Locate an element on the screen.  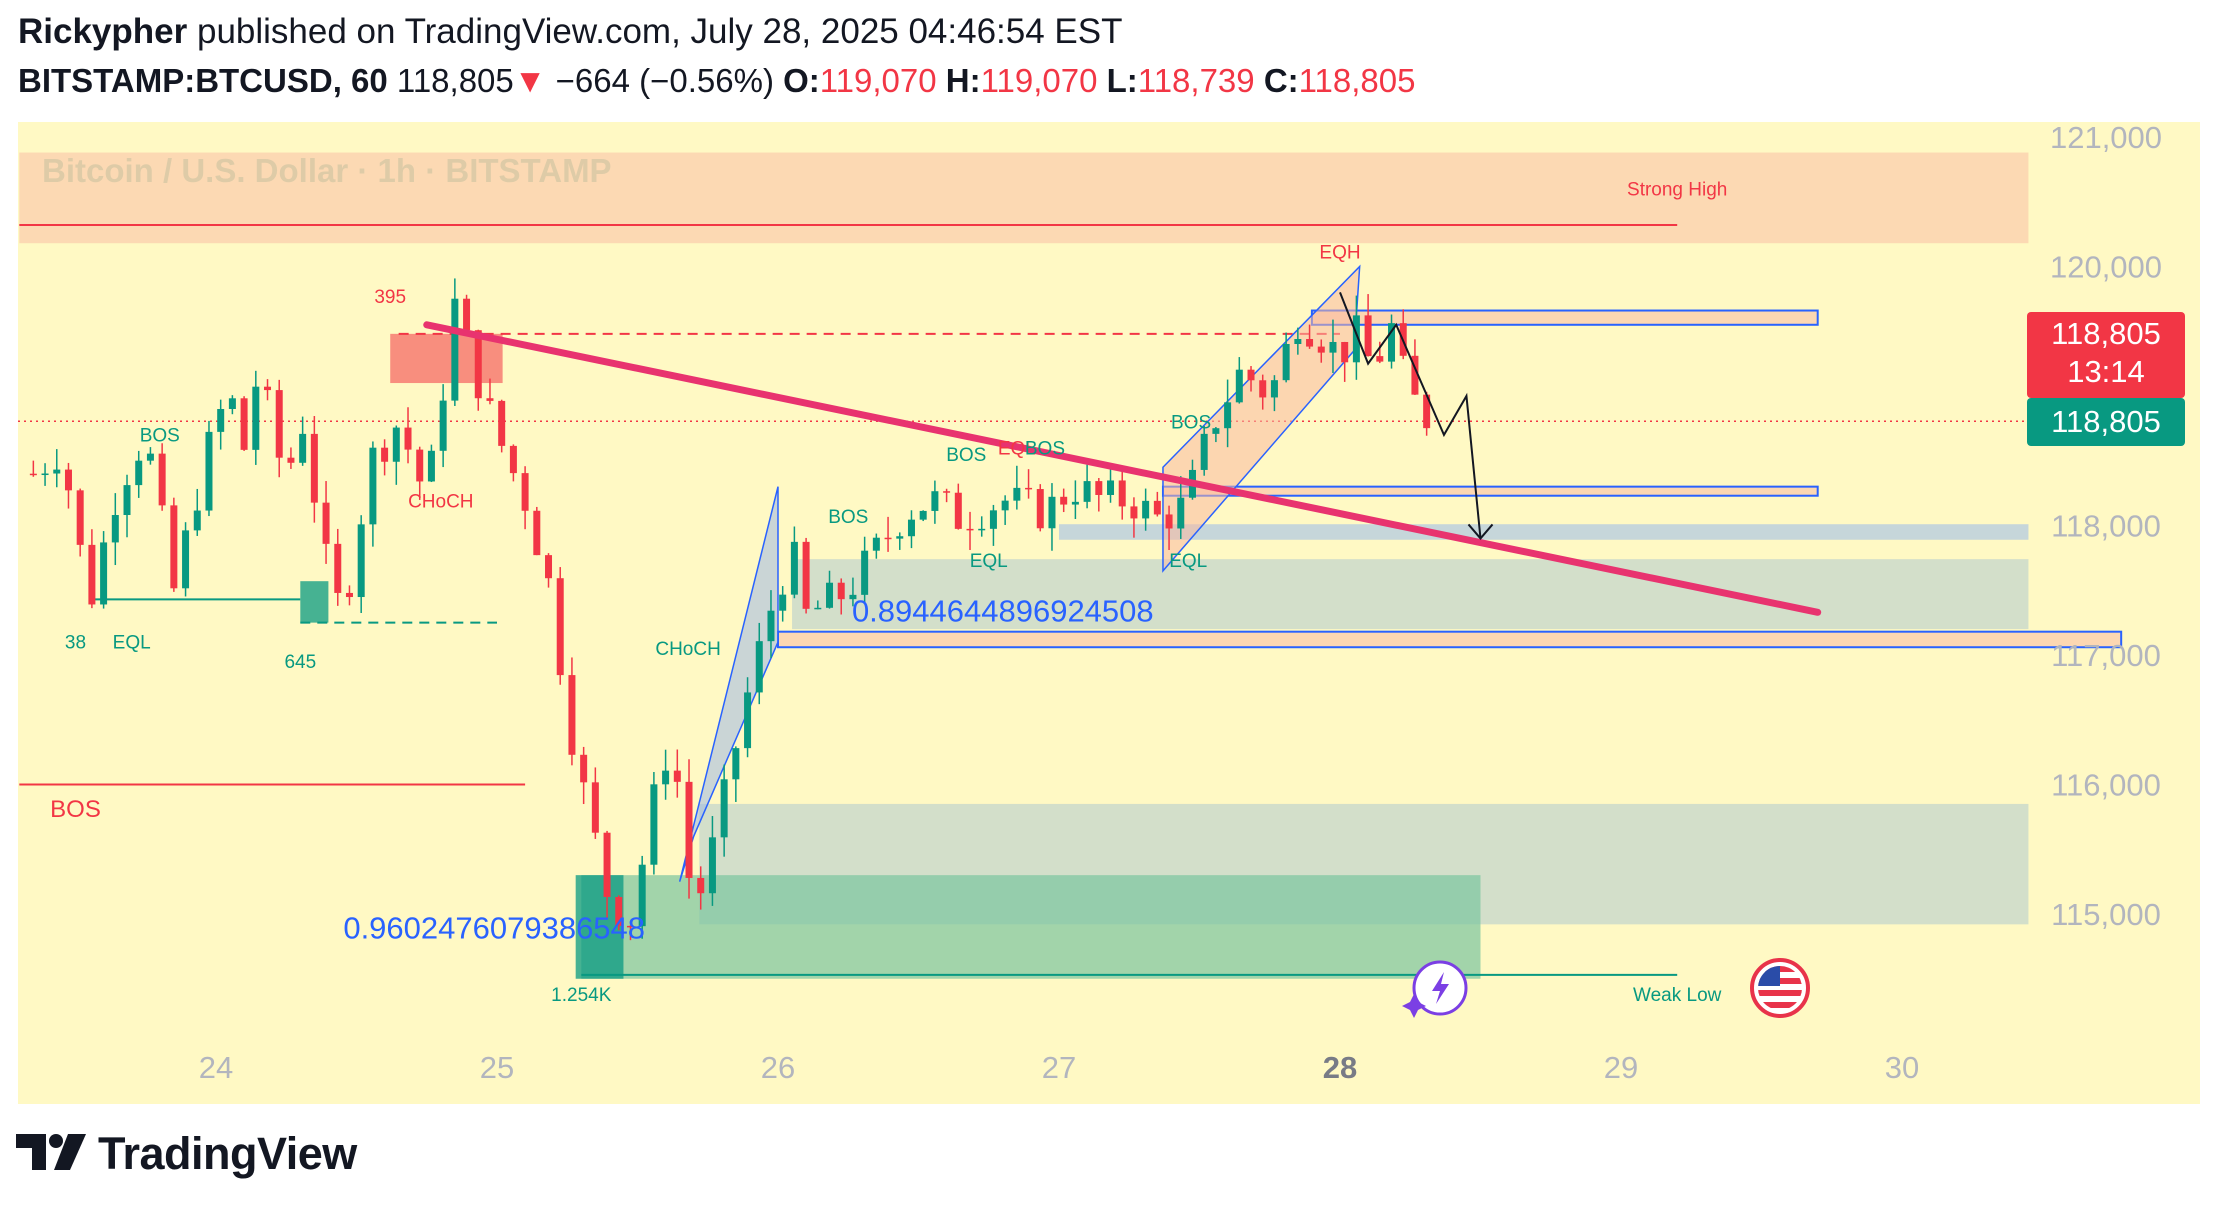
eql-pivot-box is located at coordinates (314, 602).